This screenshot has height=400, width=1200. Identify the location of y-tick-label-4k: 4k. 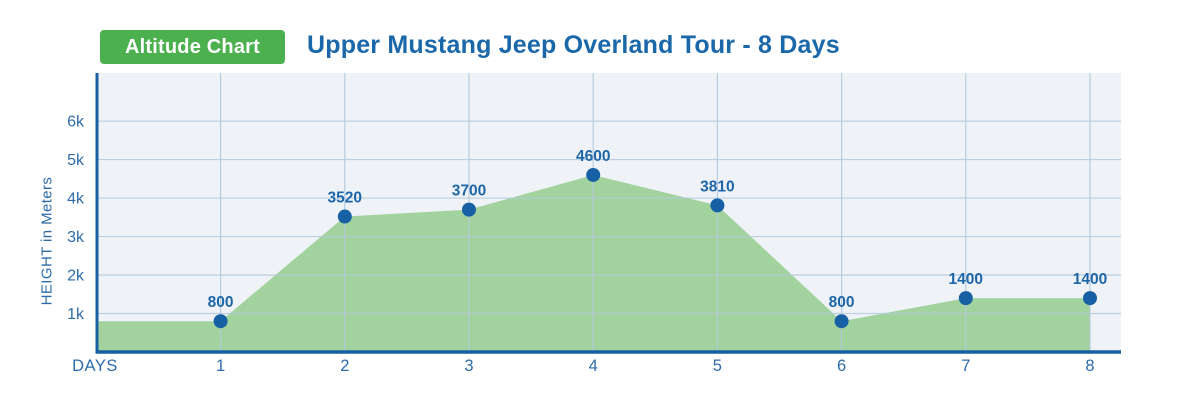
(76, 199).